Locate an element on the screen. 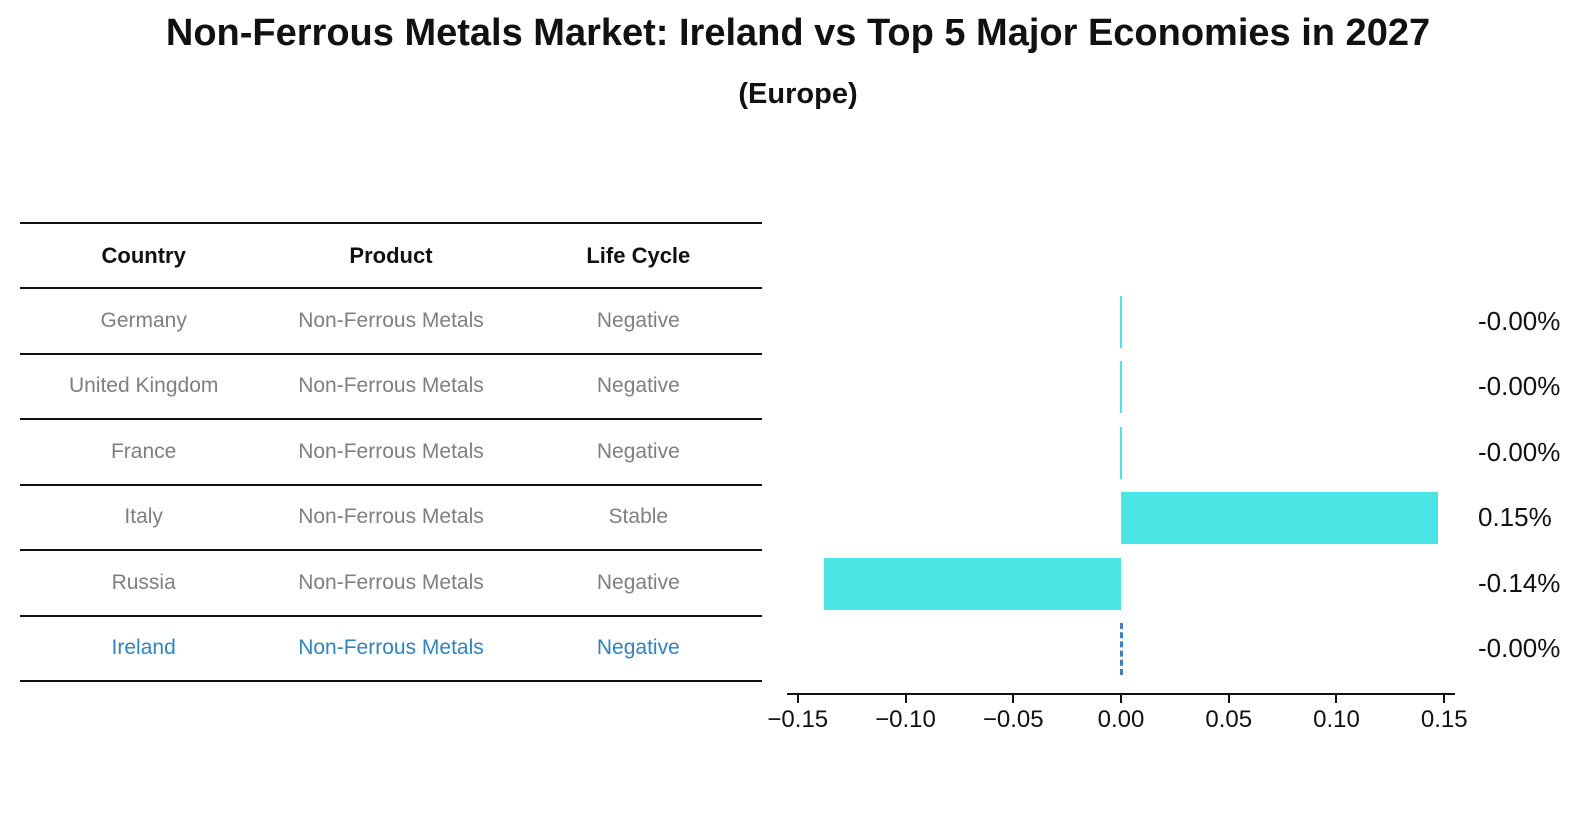 Image resolution: width=1596 pixels, height=823 pixels. table-row: Ireland Non-Ferrous Metals Negative is located at coordinates (391, 649).